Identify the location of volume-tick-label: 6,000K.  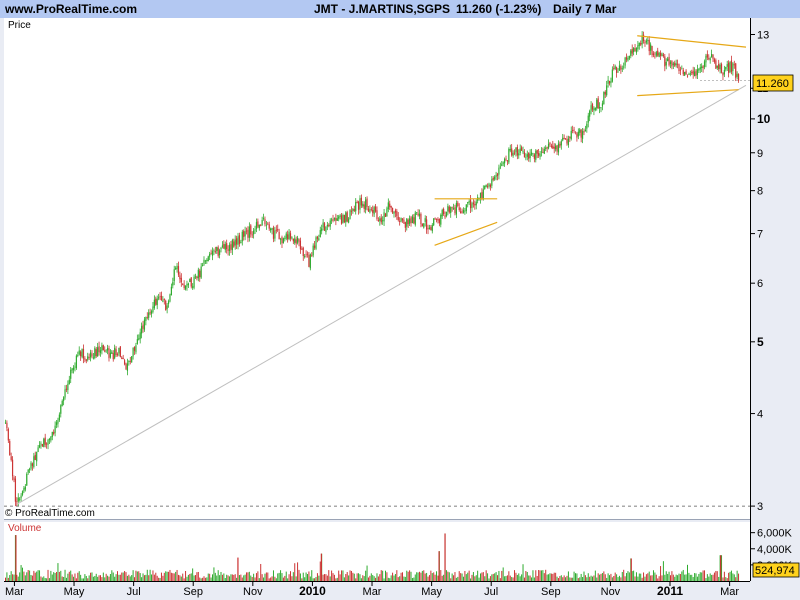
(775, 534).